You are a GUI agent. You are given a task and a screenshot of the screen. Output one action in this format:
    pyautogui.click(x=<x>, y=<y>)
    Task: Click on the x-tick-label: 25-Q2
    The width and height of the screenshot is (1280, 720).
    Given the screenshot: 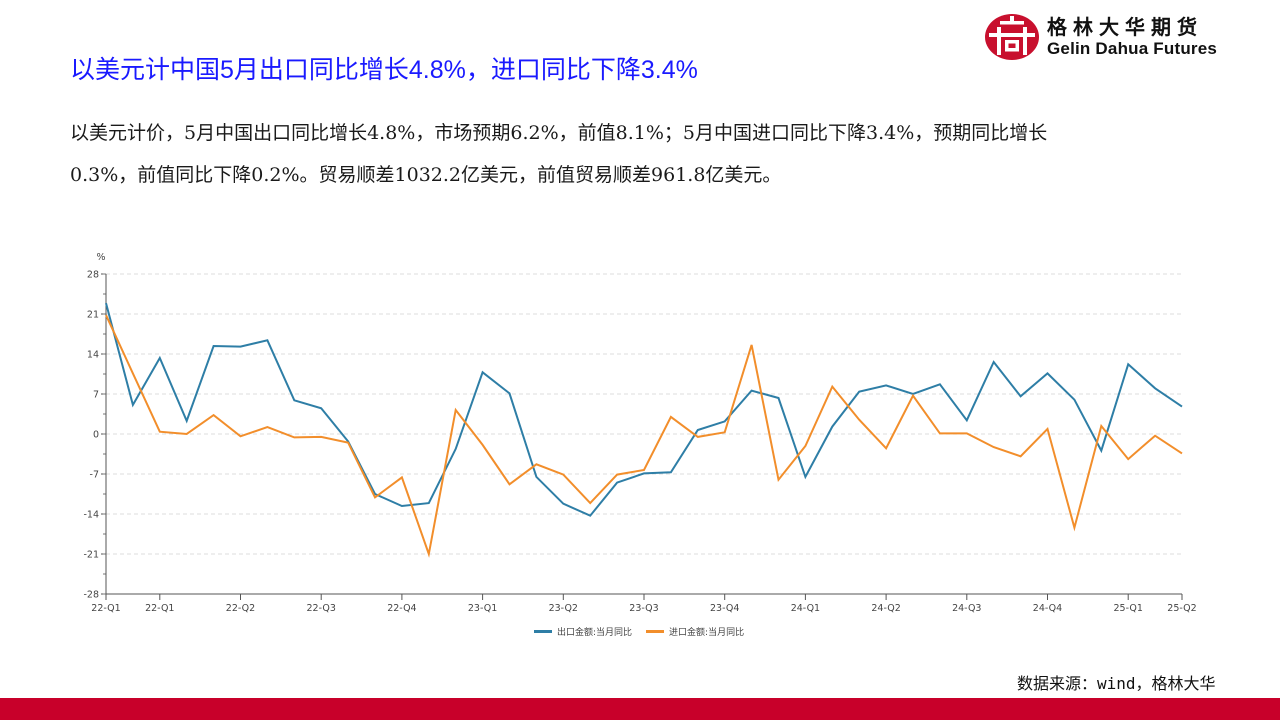 What is the action you would take?
    pyautogui.click(x=1181, y=608)
    